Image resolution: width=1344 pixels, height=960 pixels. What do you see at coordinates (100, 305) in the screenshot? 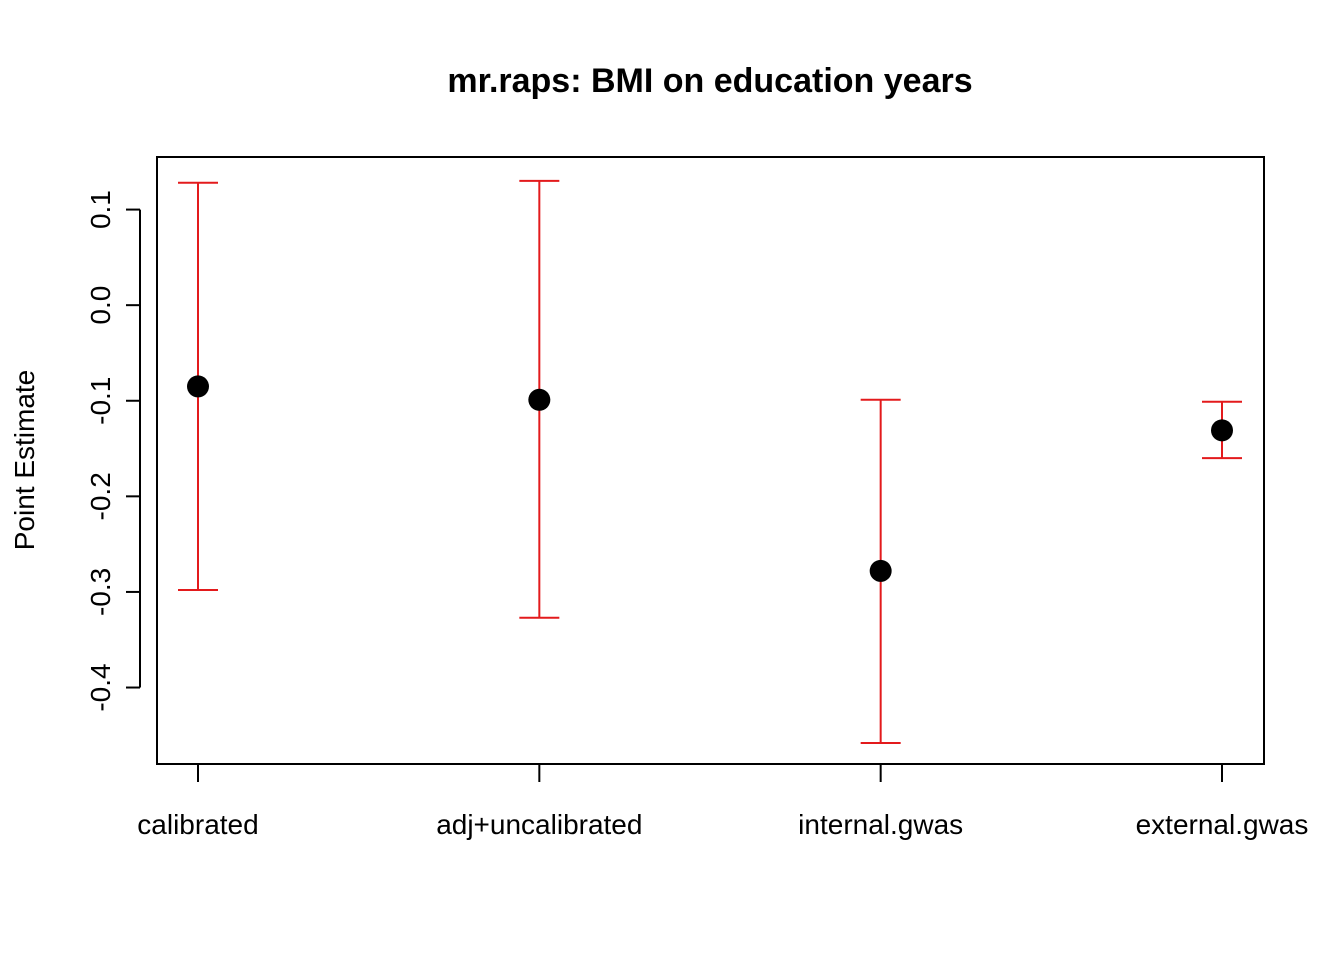
I see `y-tick-label: 0.0` at bounding box center [100, 305].